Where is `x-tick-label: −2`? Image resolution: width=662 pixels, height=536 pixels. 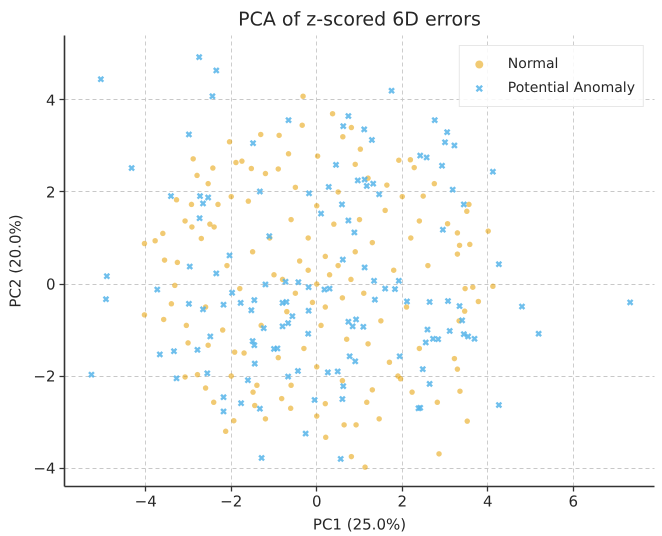
x-tick-label: −2 is located at coordinates (231, 501).